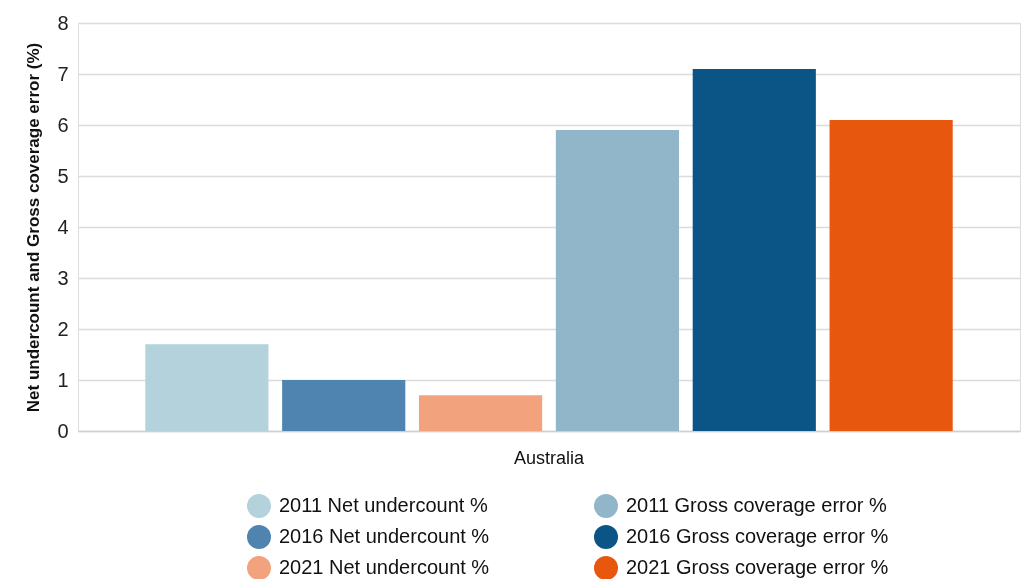 This screenshot has width=1027, height=579. Describe the element at coordinates (63, 124) in the screenshot. I see `y-tick-label: 6` at that location.